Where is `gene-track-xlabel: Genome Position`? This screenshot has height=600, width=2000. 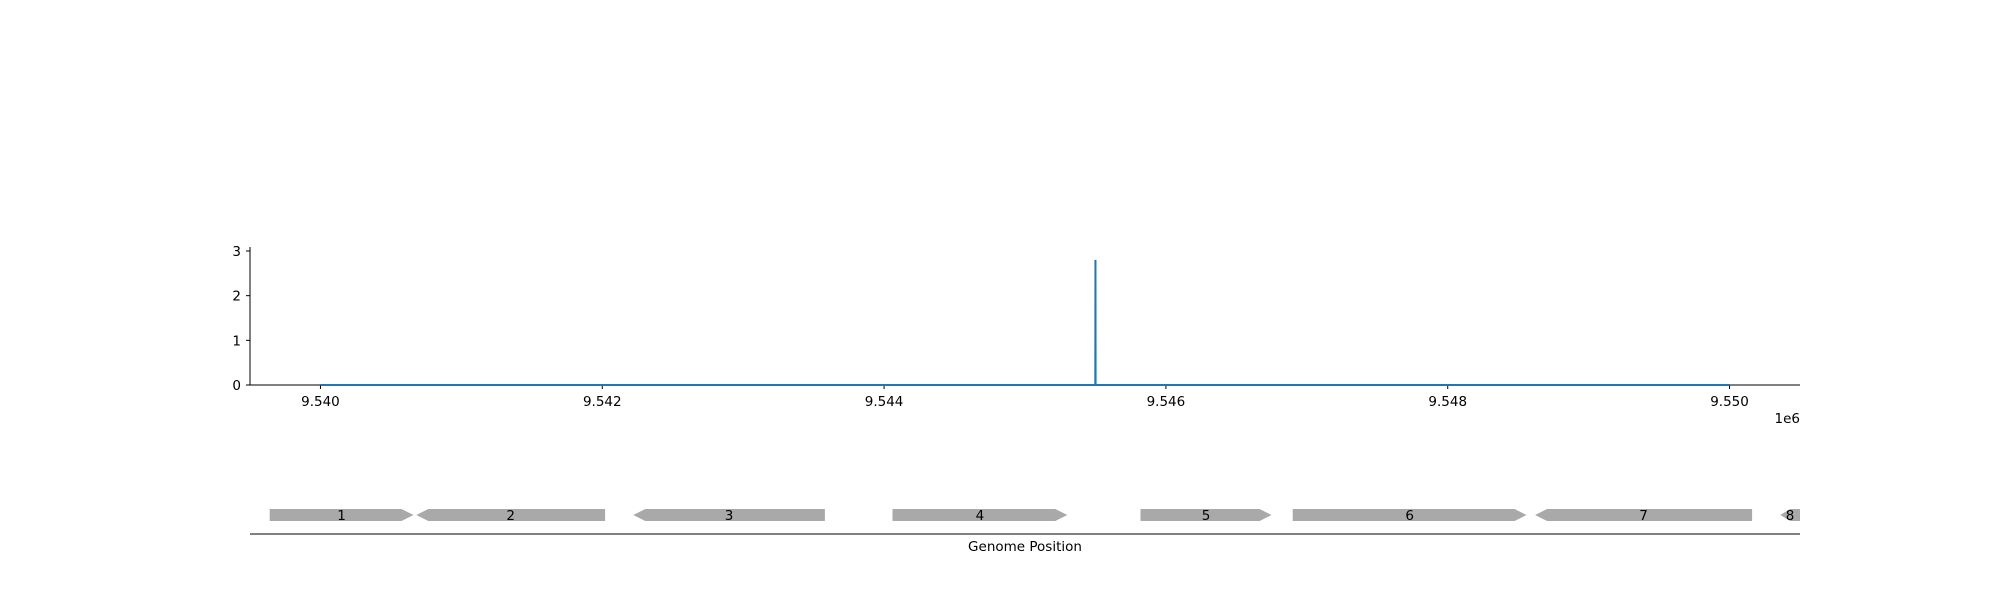
gene-track-xlabel: Genome Position is located at coordinates (1025, 547).